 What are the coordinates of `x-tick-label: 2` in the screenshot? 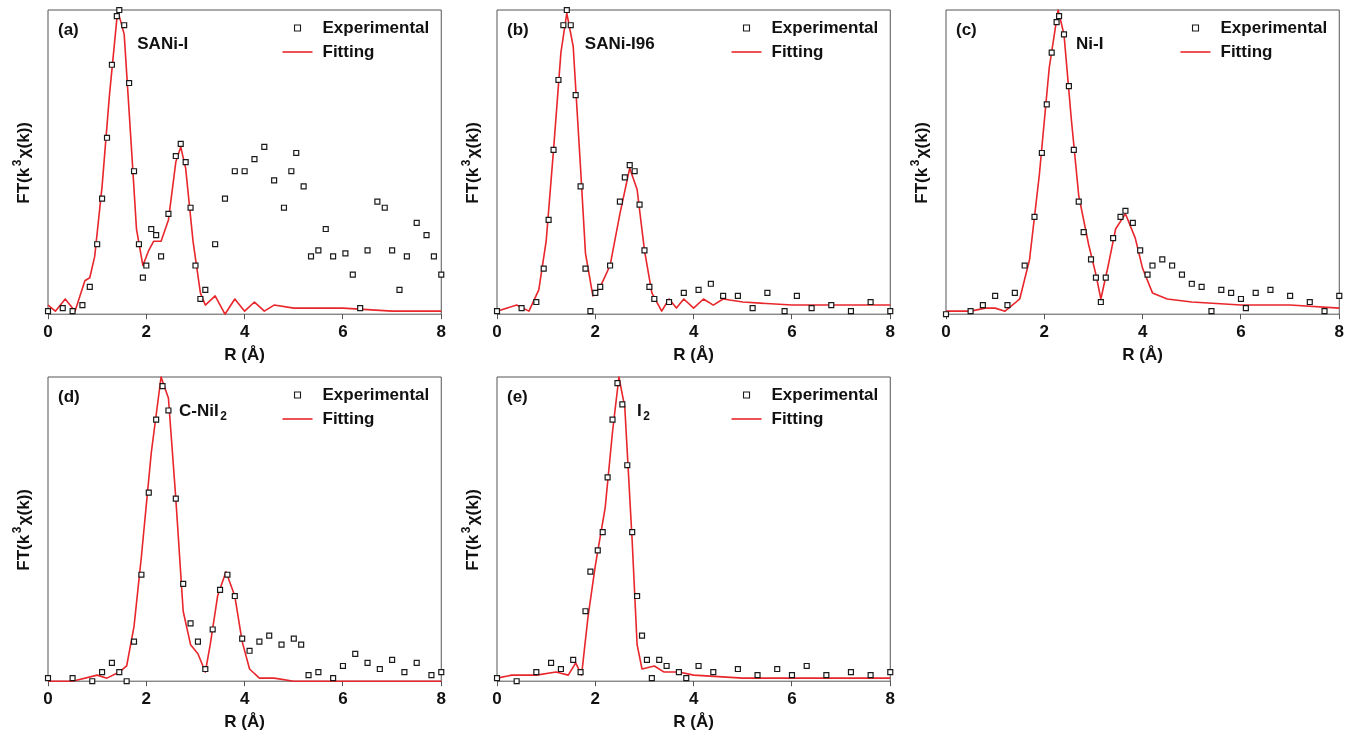 It's located at (595, 332).